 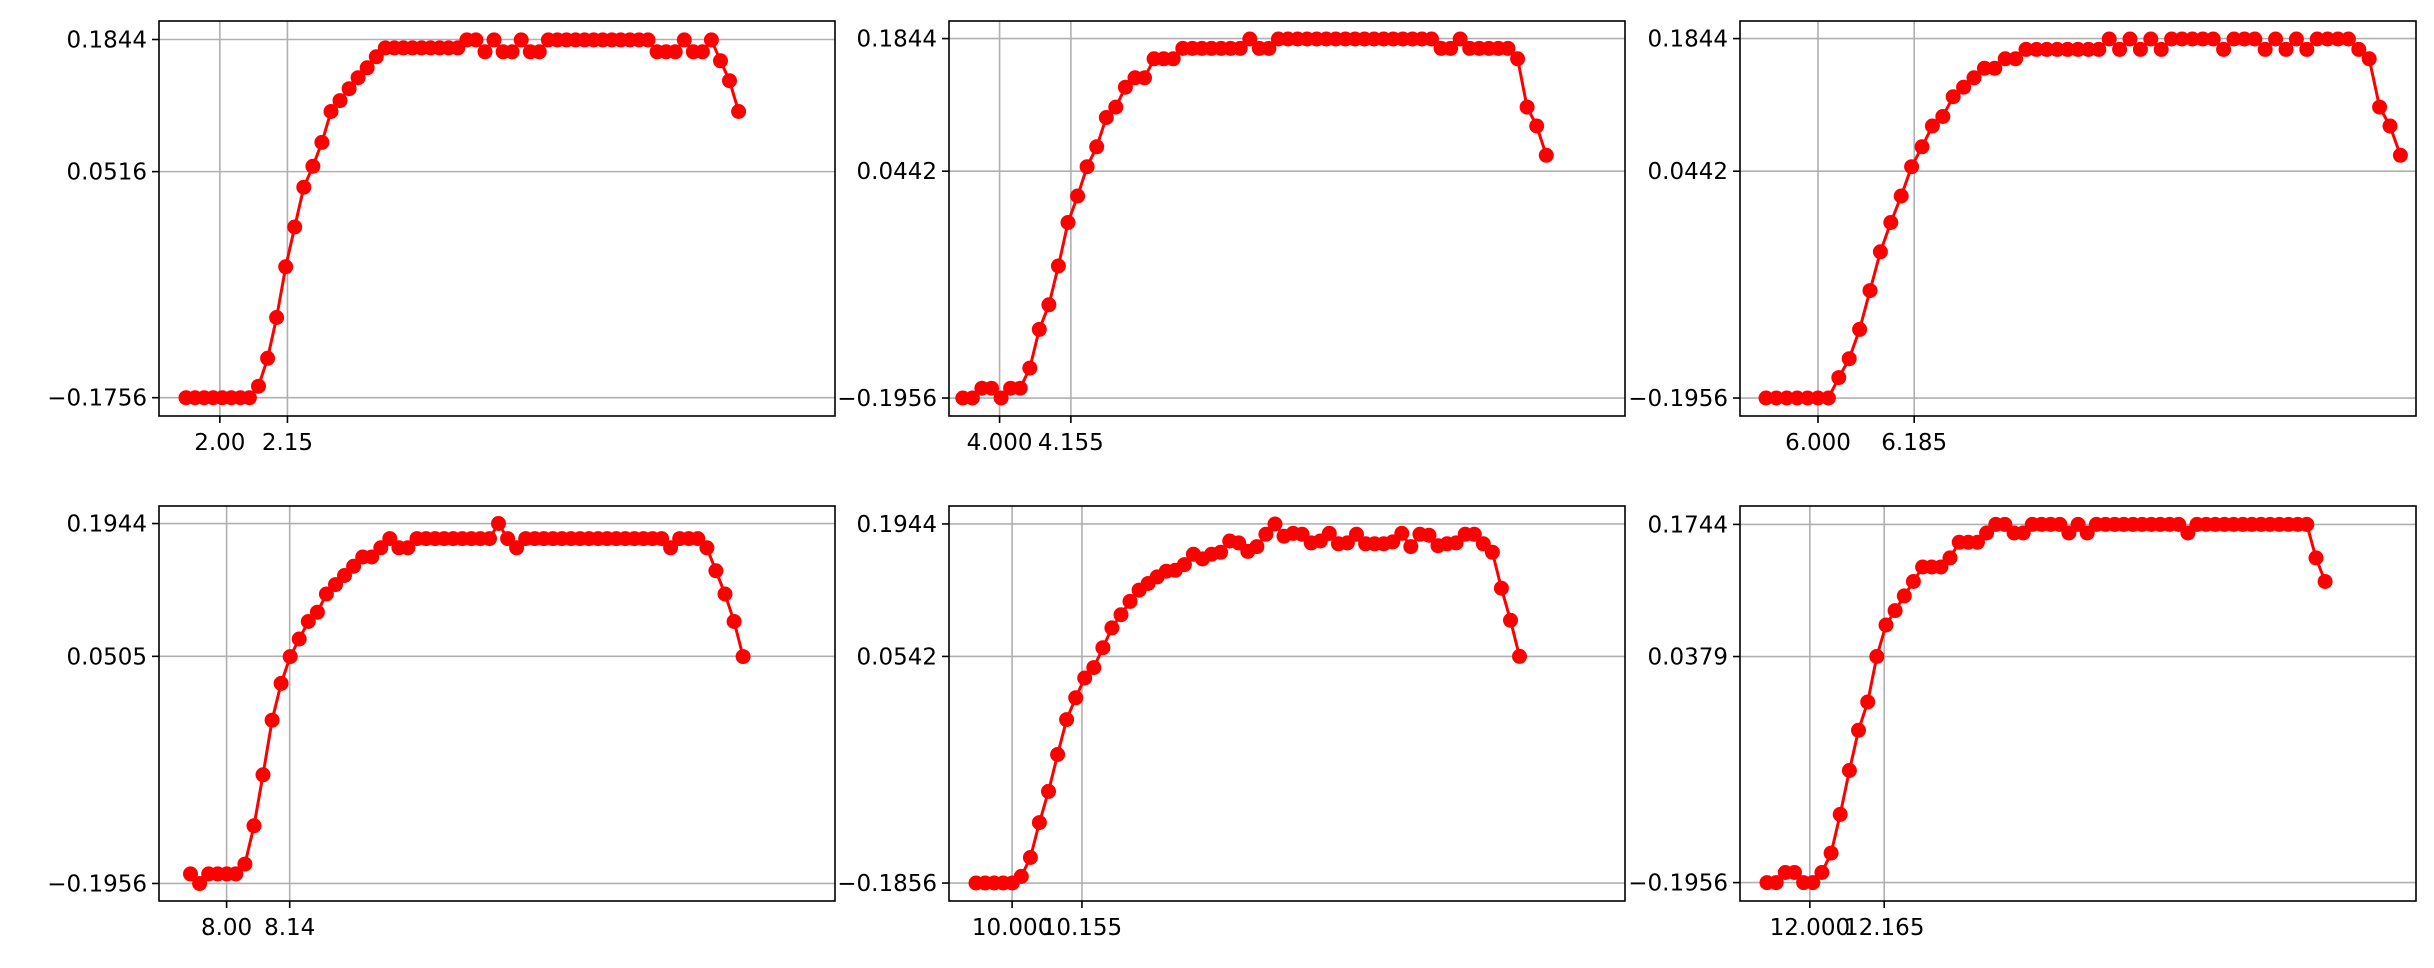 What do you see at coordinates (107, 173) in the screenshot?
I see `y-tick-label: 0.0516` at bounding box center [107, 173].